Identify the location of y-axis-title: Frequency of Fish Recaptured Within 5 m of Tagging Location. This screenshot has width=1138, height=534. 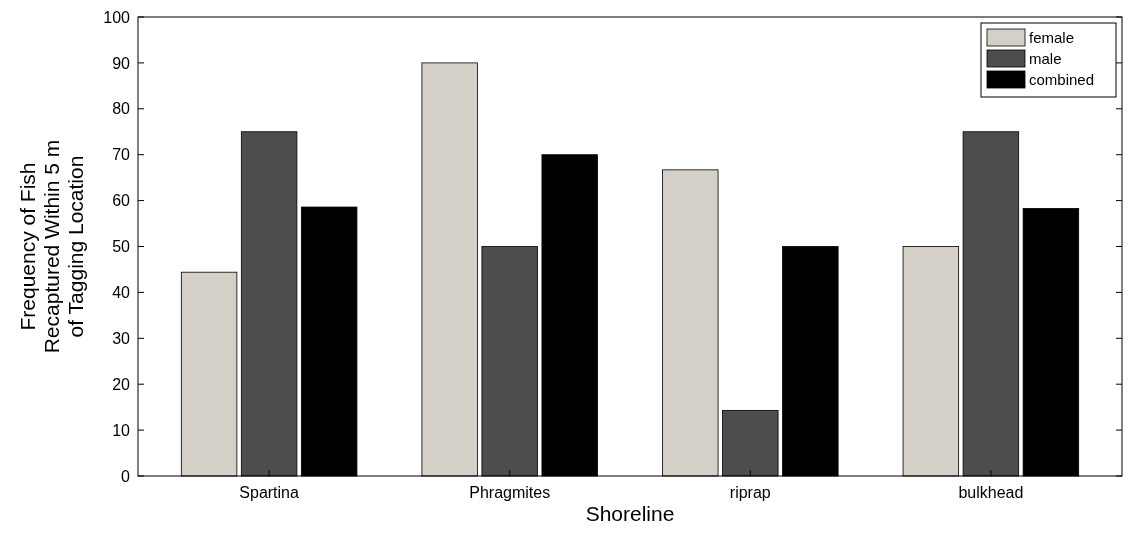
(51, 246).